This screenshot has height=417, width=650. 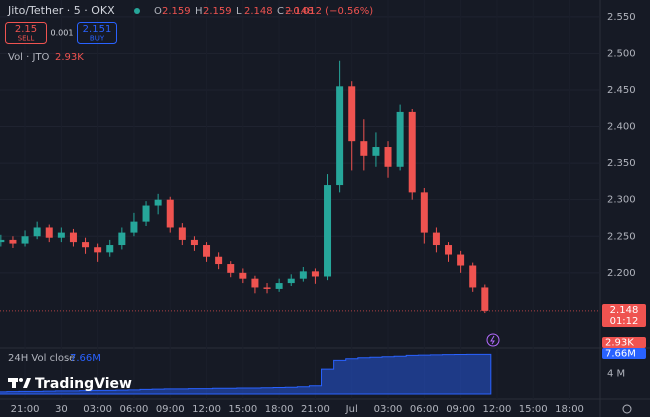 I want to click on x-tick-label: 30, so click(x=61, y=409).